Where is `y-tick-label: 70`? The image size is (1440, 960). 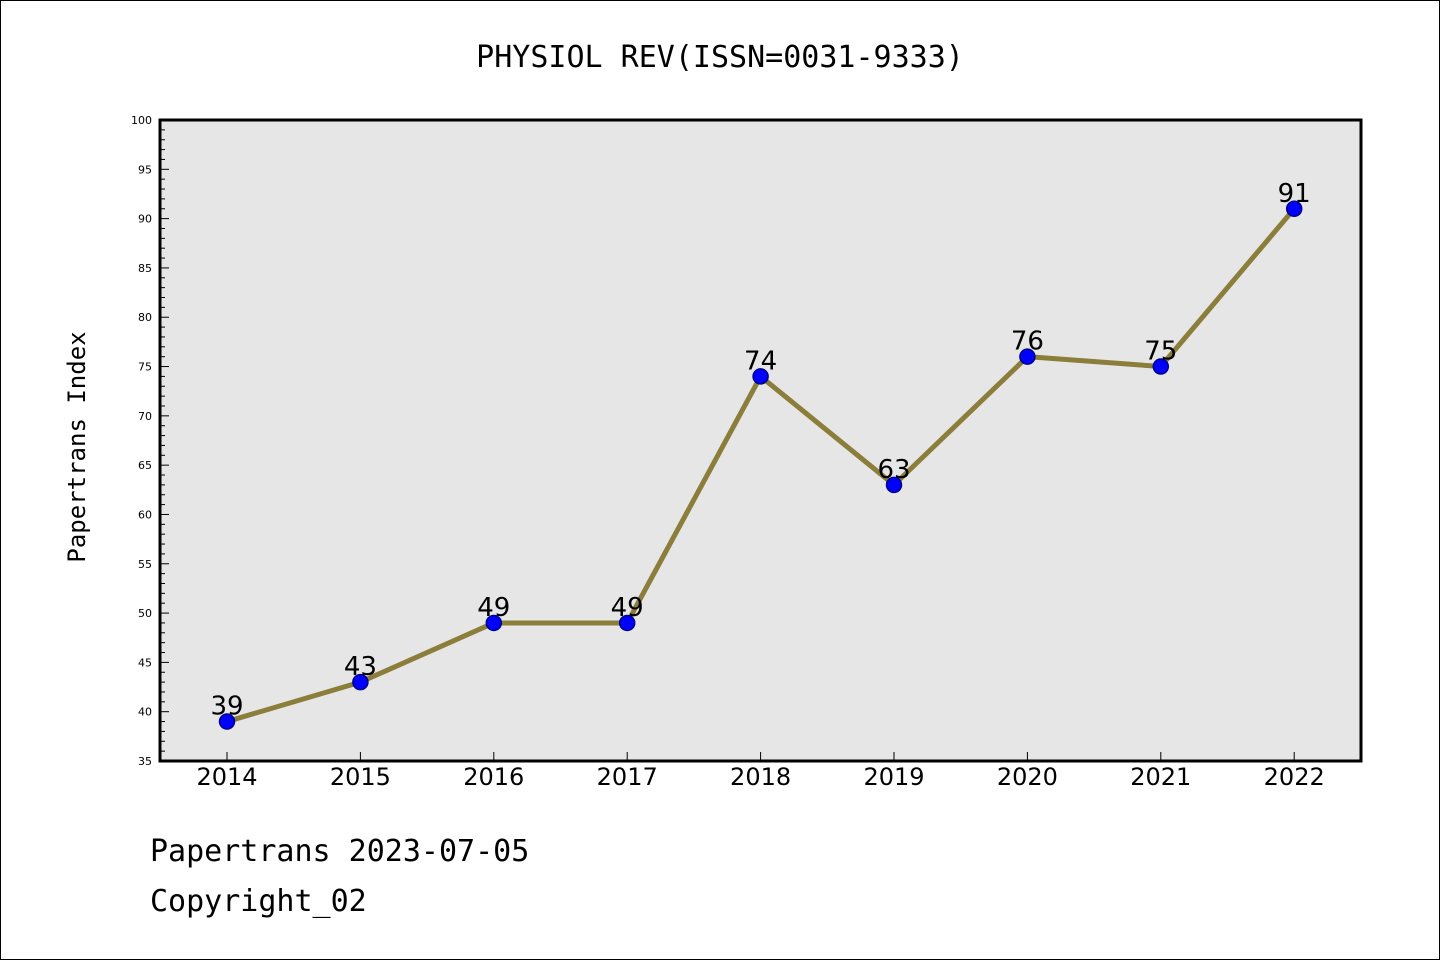
y-tick-label: 70 is located at coordinates (145, 416).